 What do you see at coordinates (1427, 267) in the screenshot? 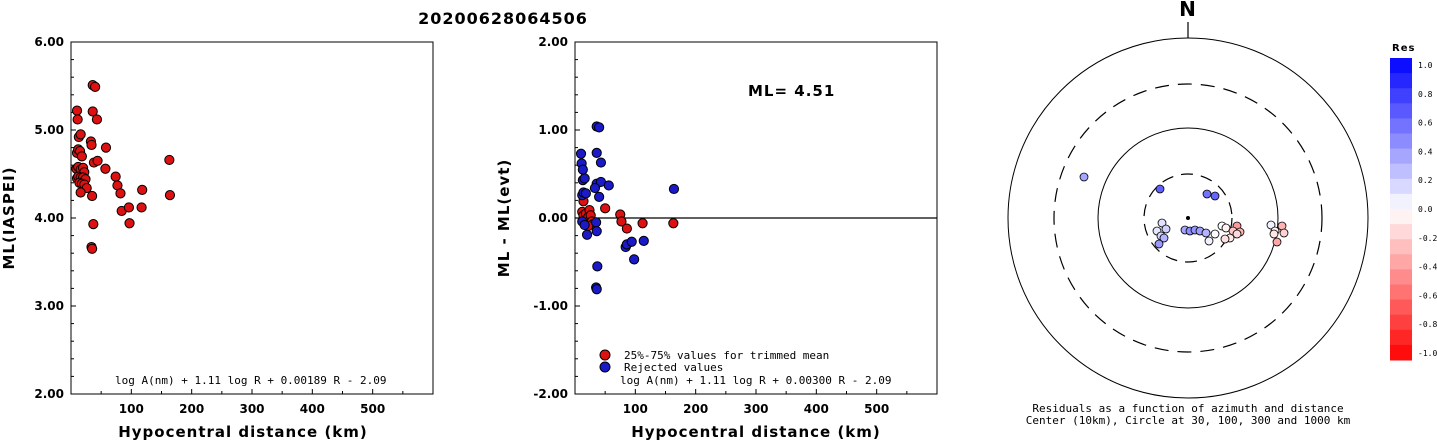
I see `colorbar-tick-label: -0.4` at bounding box center [1427, 267].